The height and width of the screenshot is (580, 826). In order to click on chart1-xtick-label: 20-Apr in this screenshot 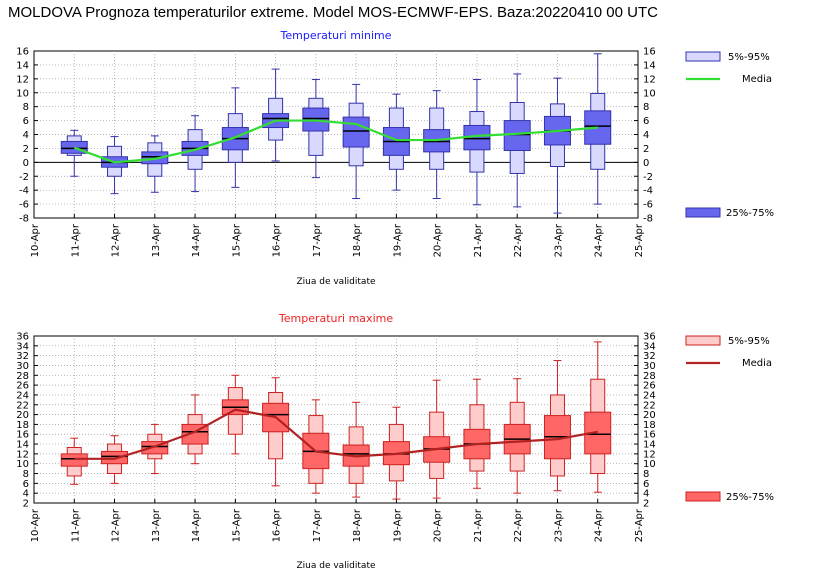, I will do `click(438, 240)`.